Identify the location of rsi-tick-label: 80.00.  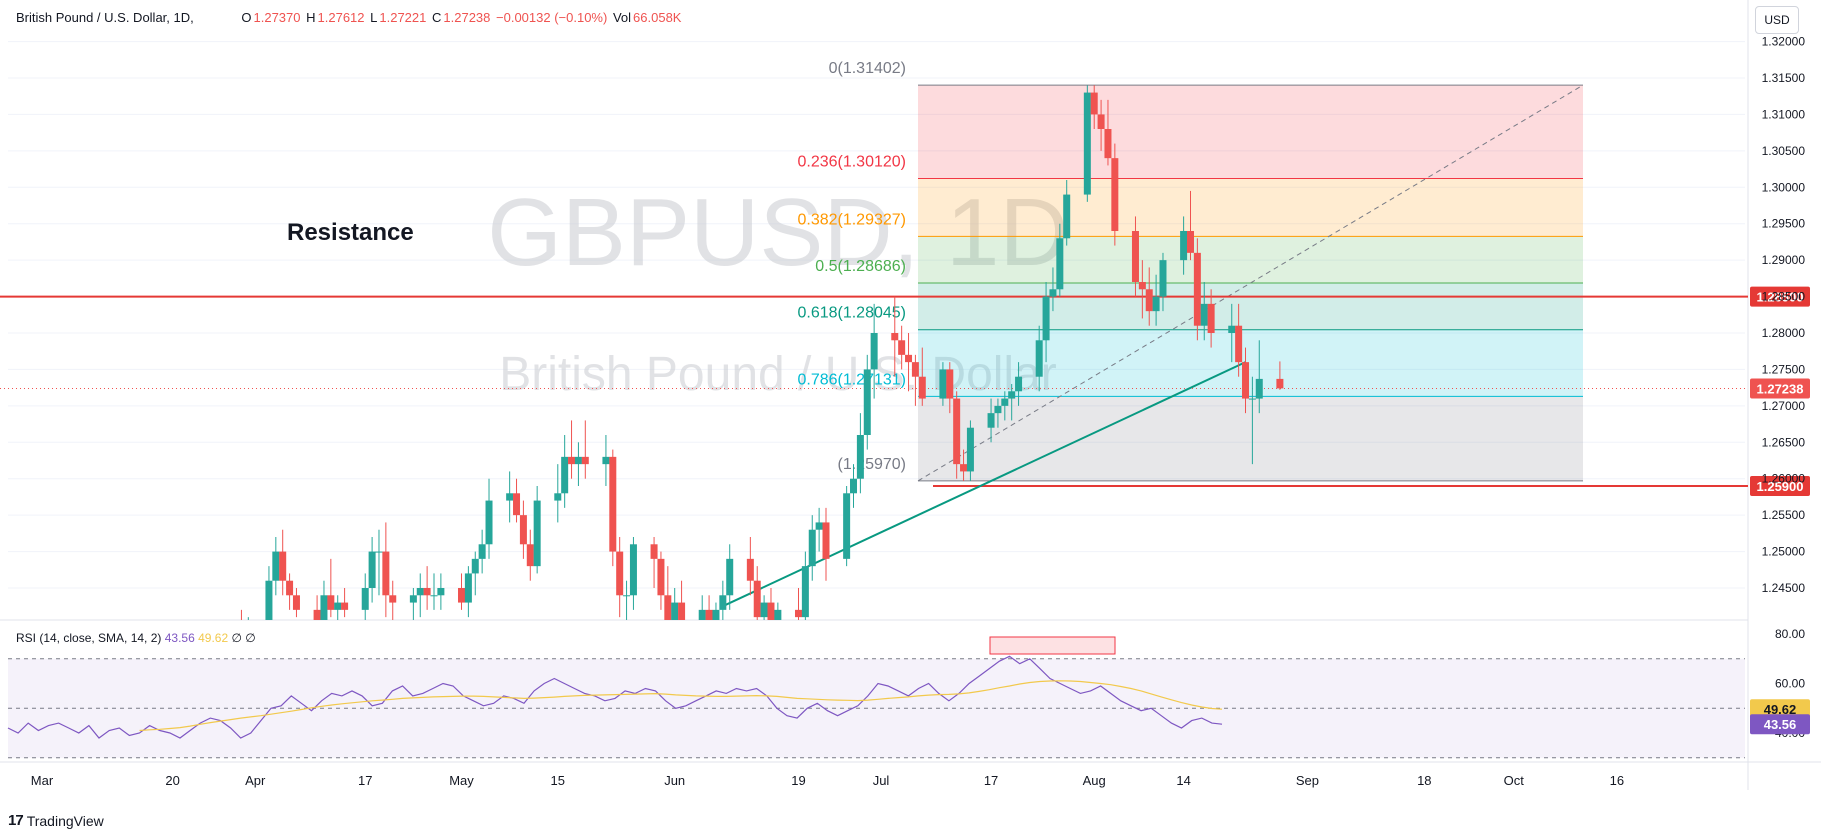
(1790, 634).